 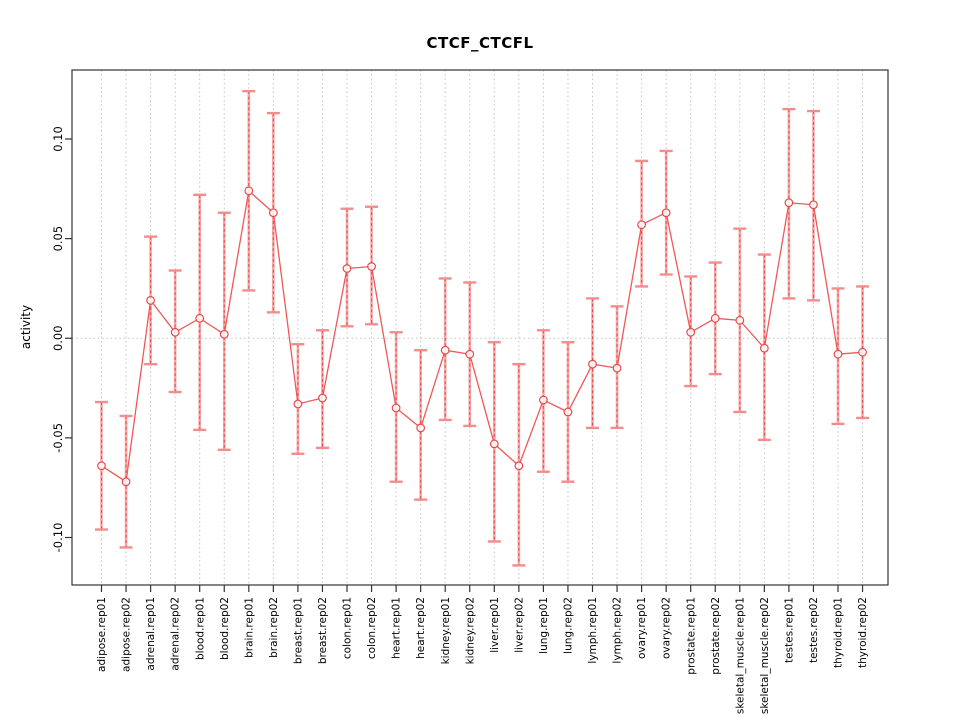 I want to click on x-tick-label: brain.rep02, so click(x=274, y=627).